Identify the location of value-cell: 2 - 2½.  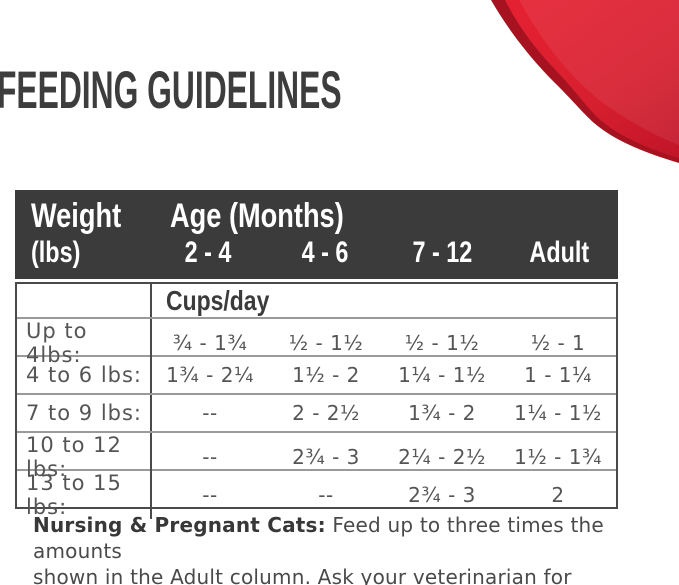
(326, 413).